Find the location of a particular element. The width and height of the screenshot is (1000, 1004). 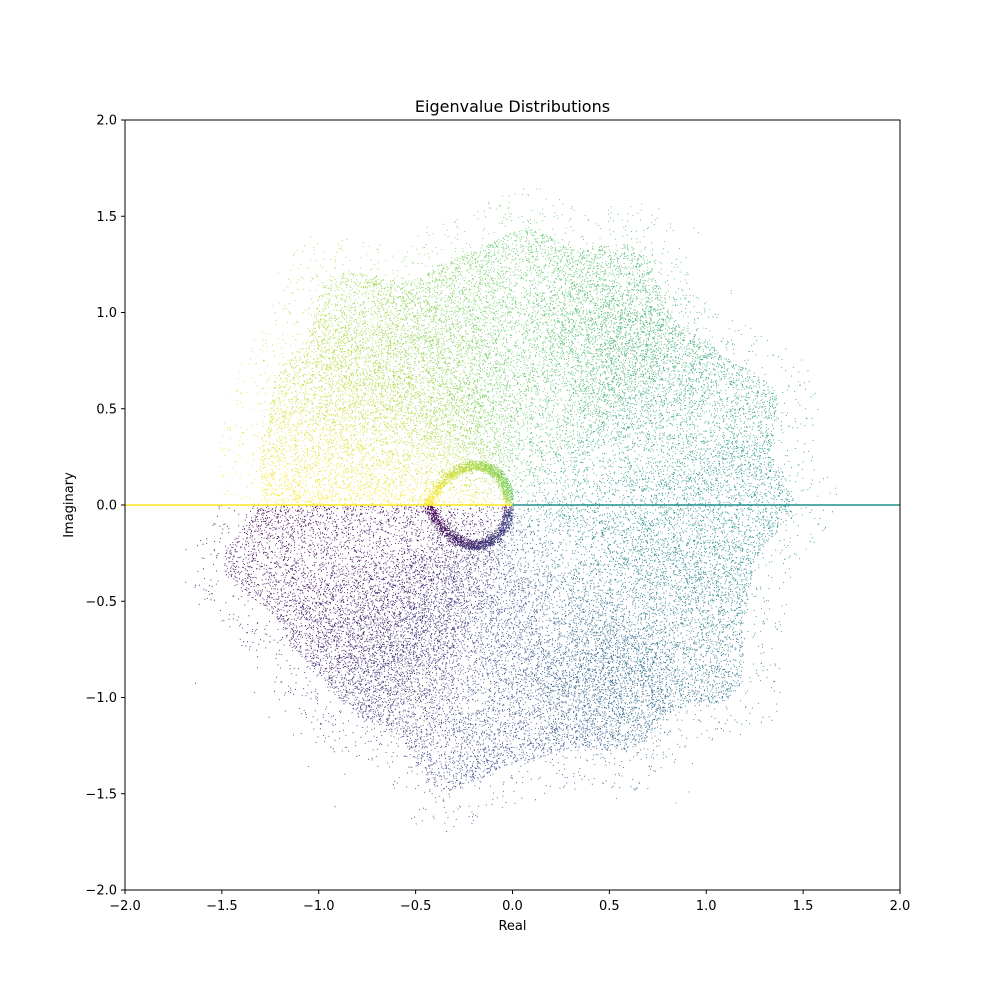

y-tick-label: −0.5 is located at coordinates (101, 602).